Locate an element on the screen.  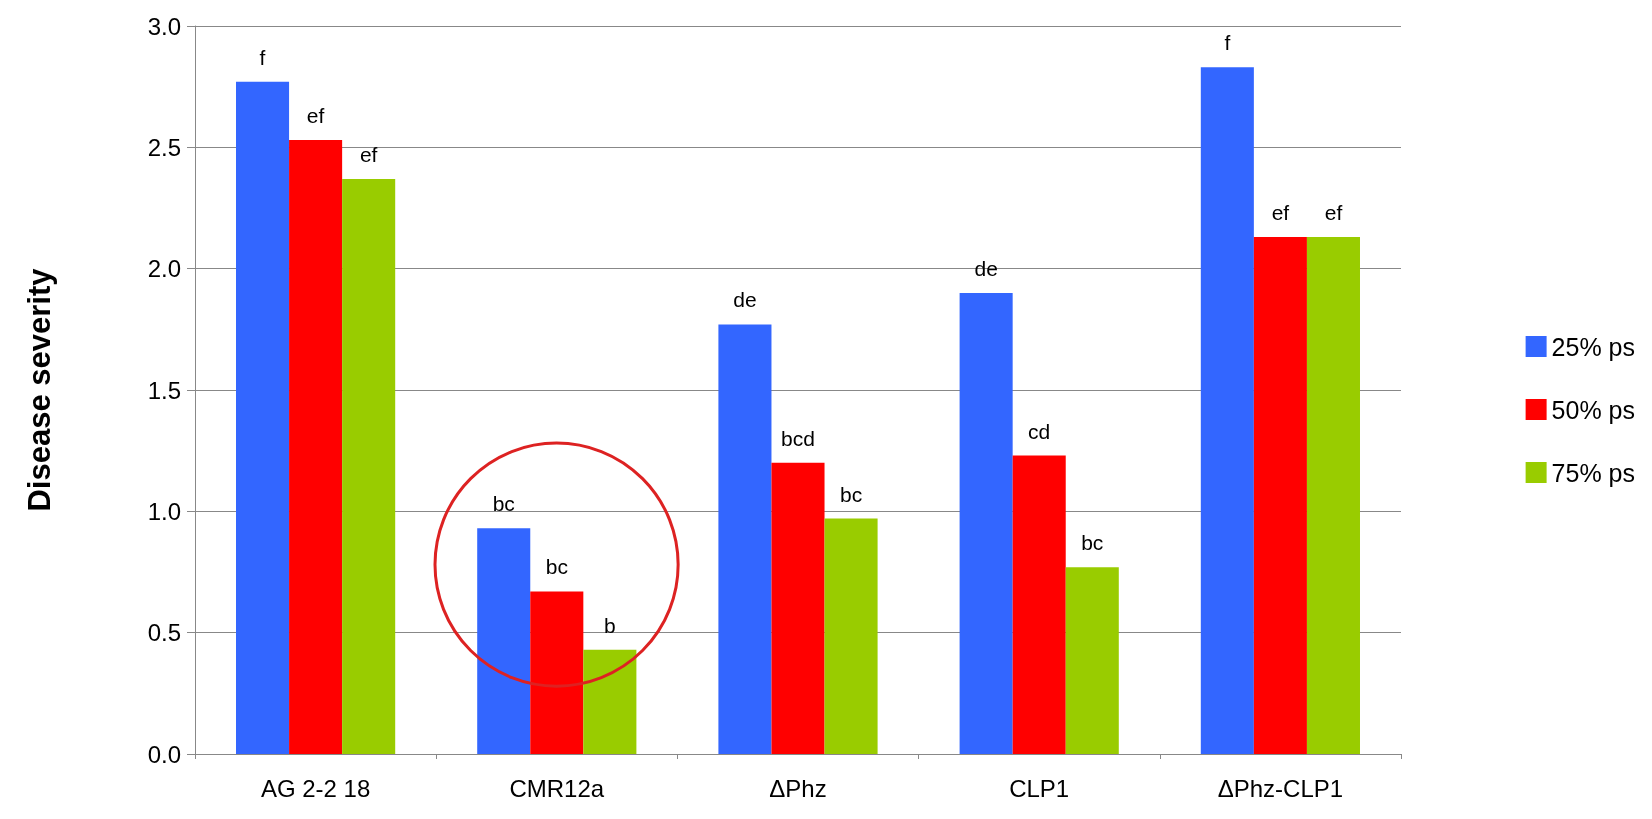
data-label: bcd is located at coordinates (798, 438).